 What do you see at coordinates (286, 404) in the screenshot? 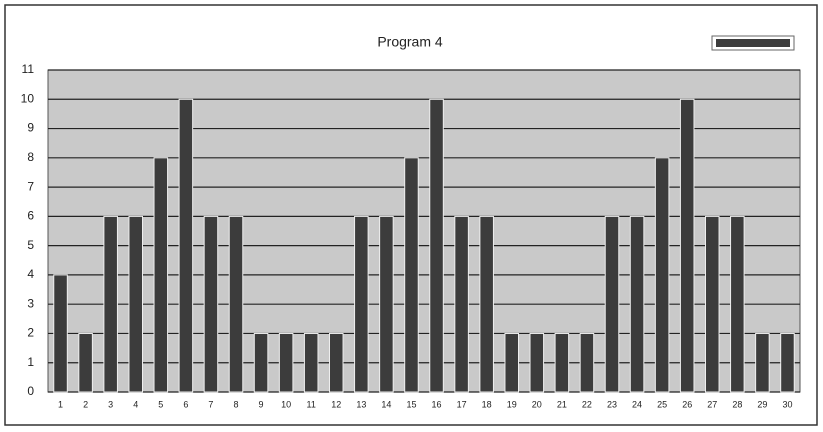
I see `x-tick-label: 10` at bounding box center [286, 404].